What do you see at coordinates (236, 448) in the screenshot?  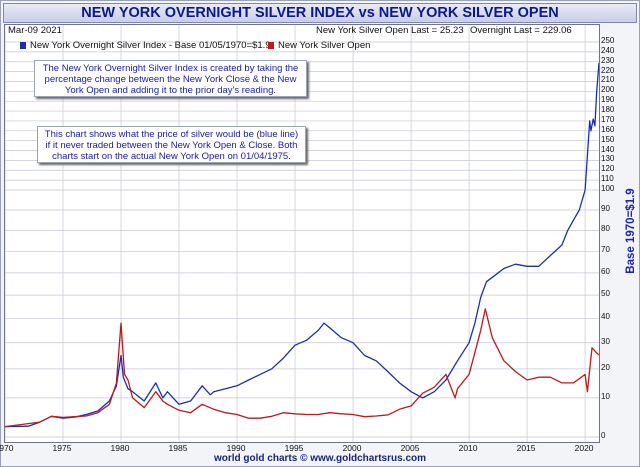 I see `x-tick-label: 1990` at bounding box center [236, 448].